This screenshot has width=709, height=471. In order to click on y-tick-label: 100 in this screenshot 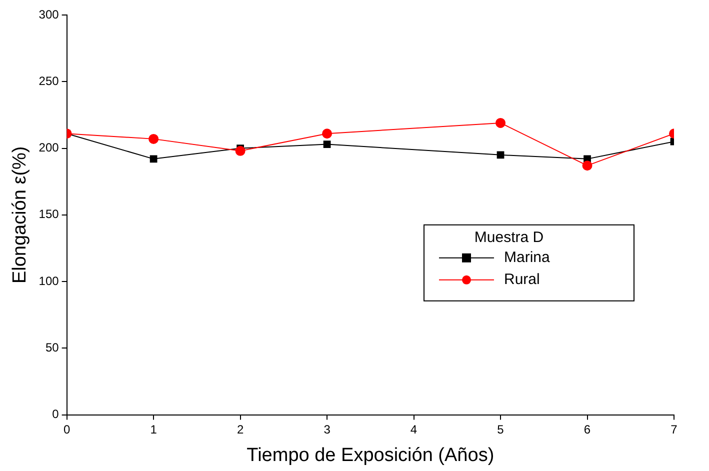, I will do `click(49, 281)`.